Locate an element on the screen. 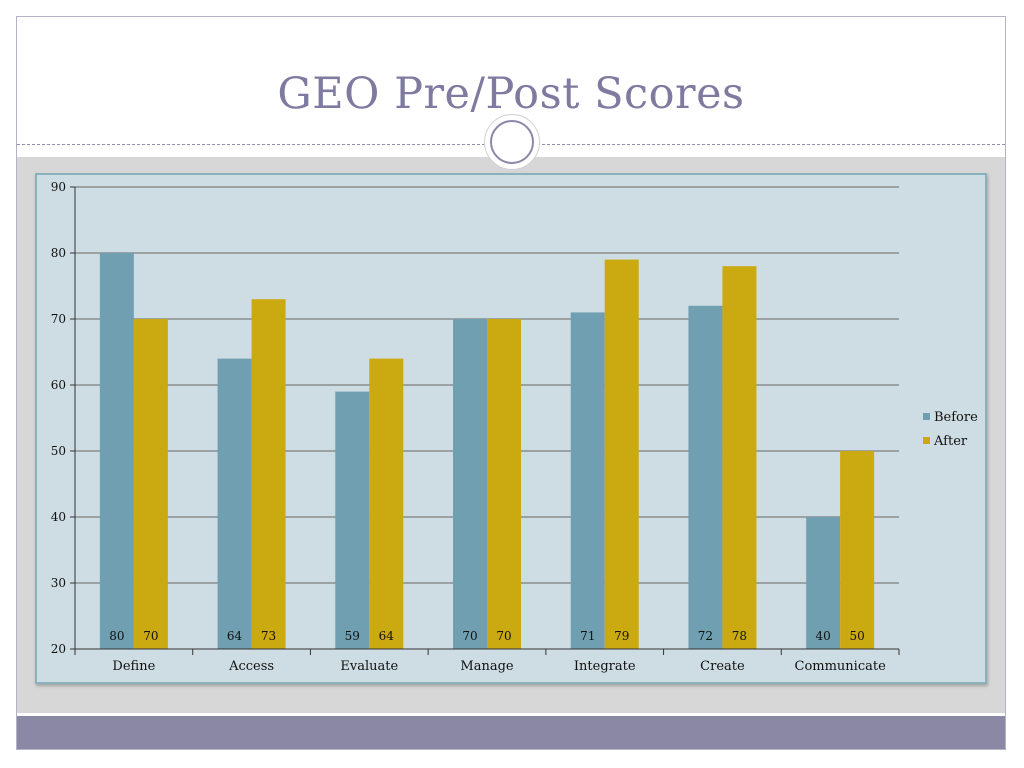  data-label-before: 70 is located at coordinates (469, 636).